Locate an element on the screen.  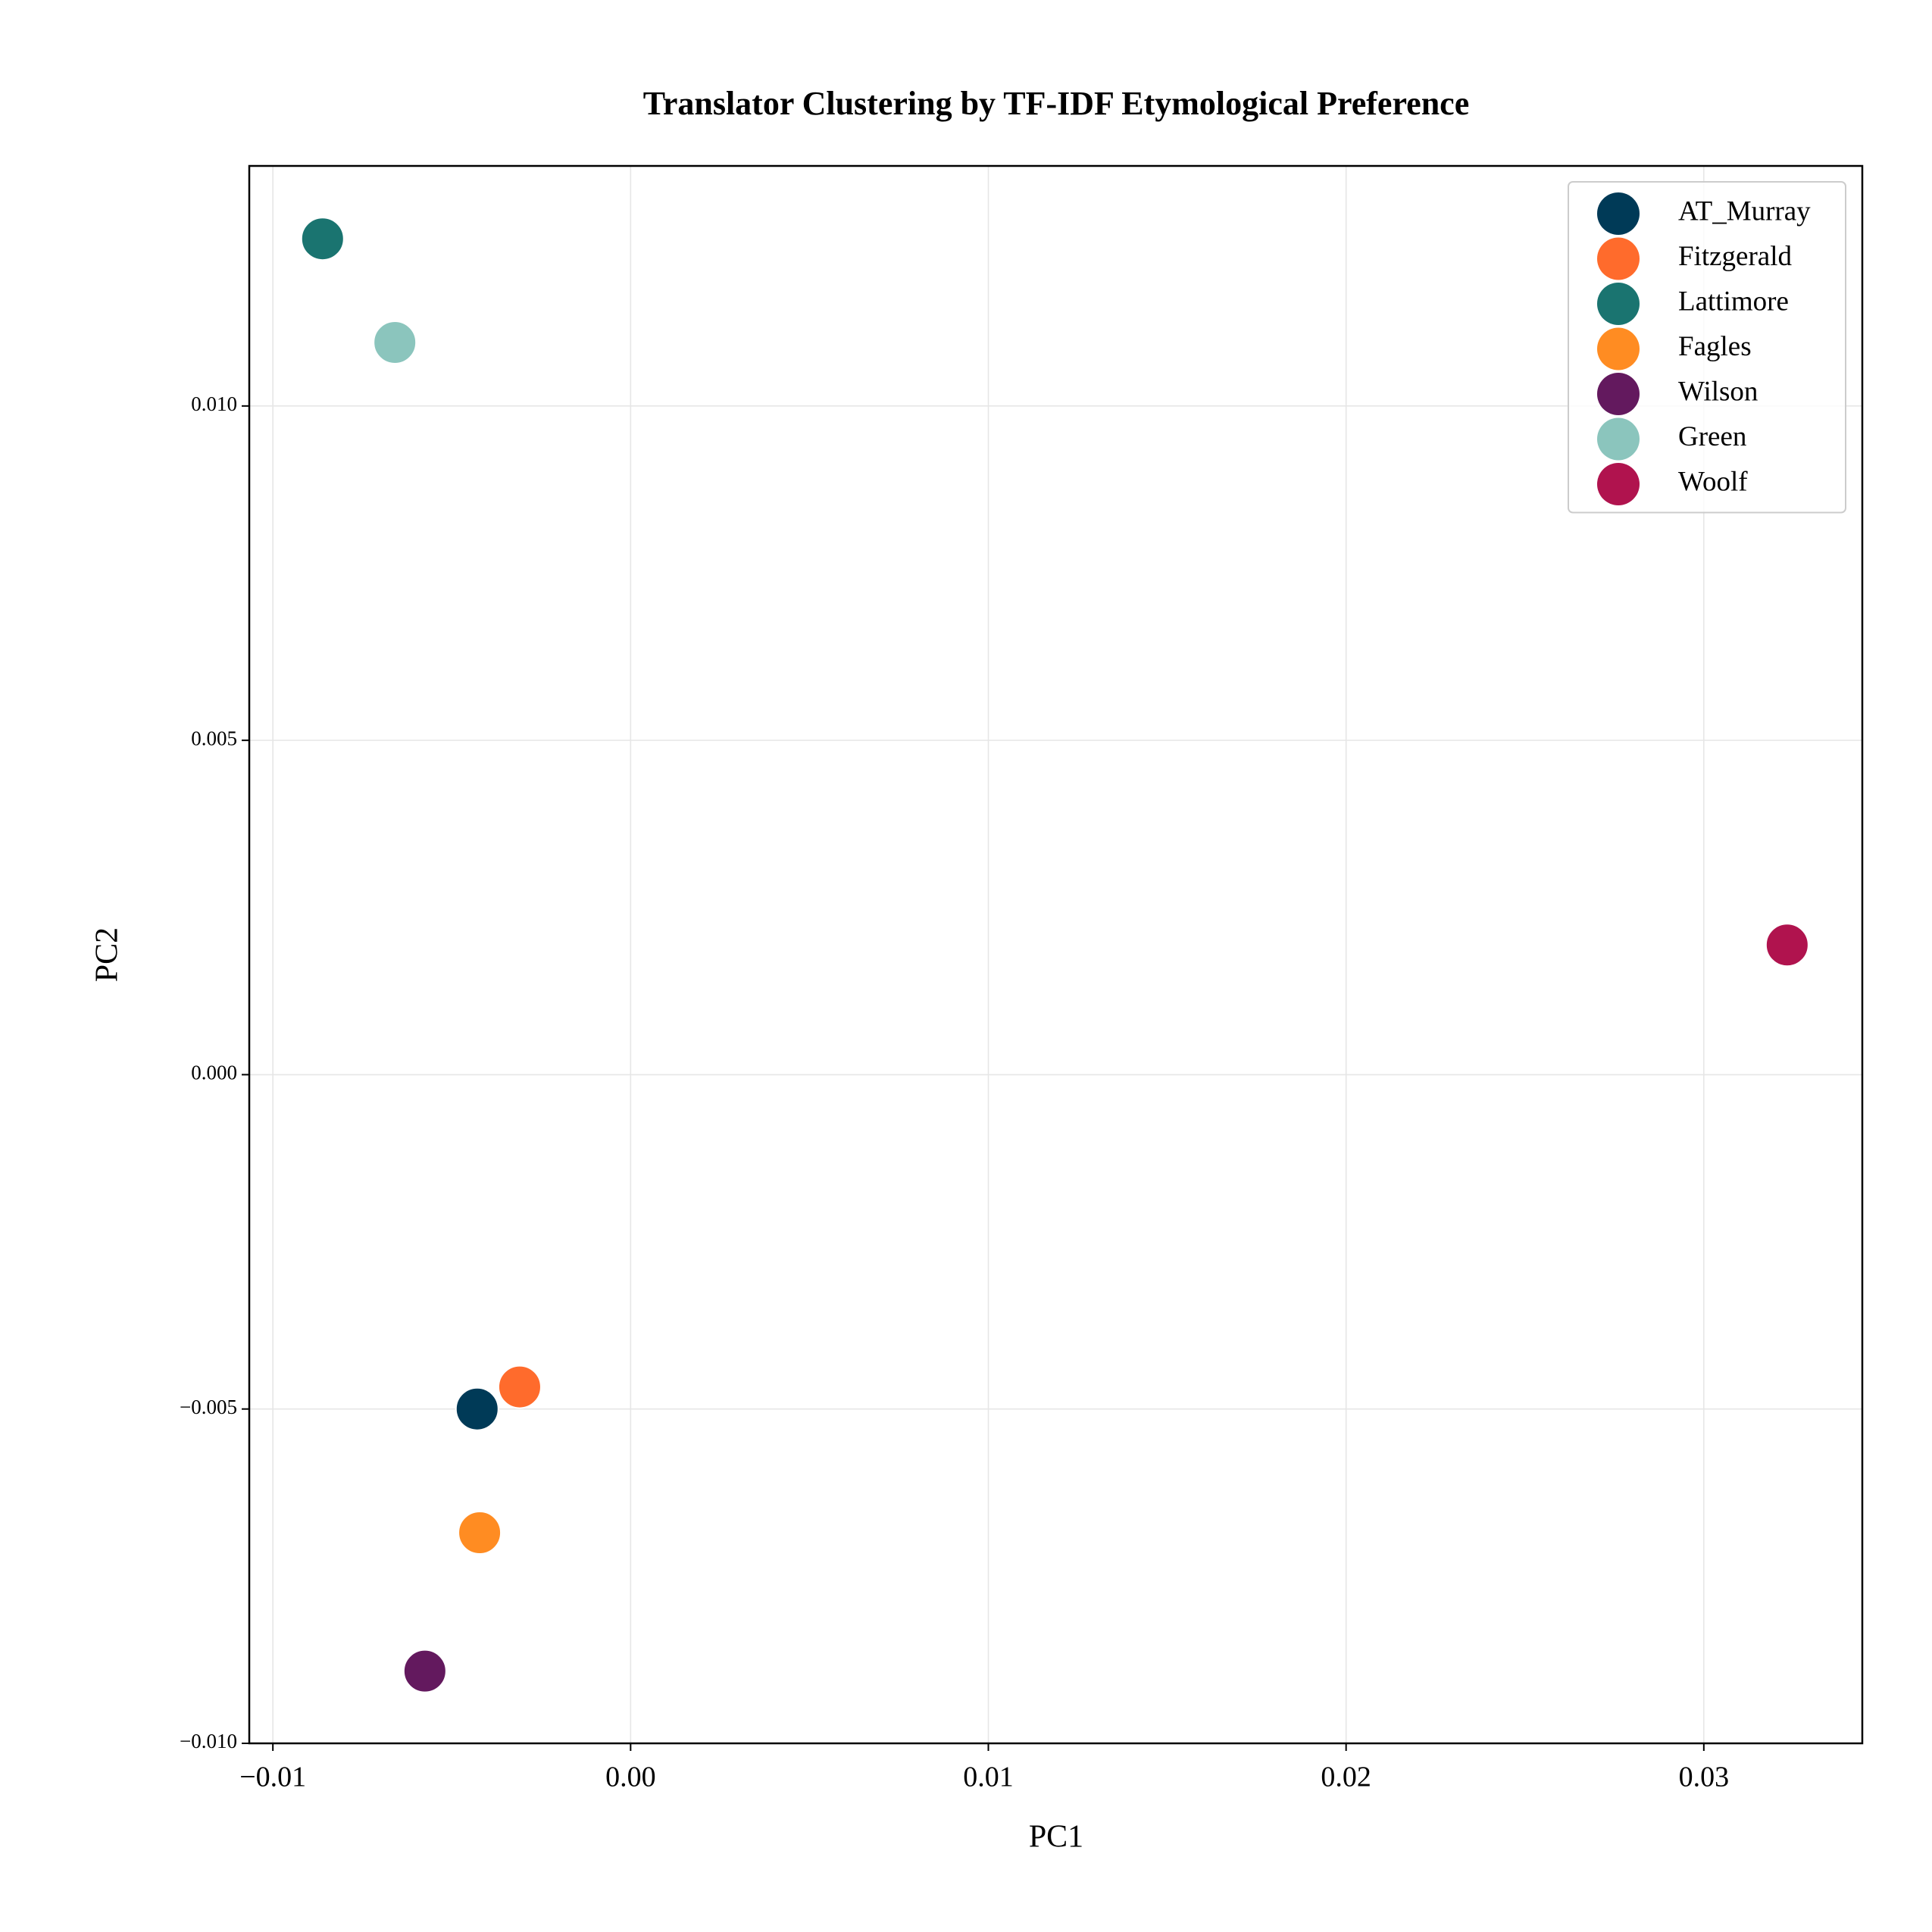
y-tick-label: −0.005 is located at coordinates (208, 1407).